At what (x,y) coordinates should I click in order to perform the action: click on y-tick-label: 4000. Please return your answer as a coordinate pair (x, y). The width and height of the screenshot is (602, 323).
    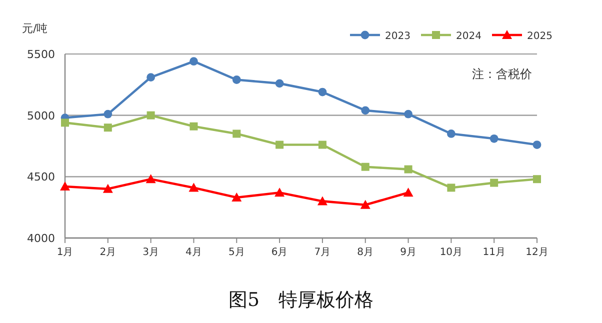
    Looking at the image, I should click on (41, 238).